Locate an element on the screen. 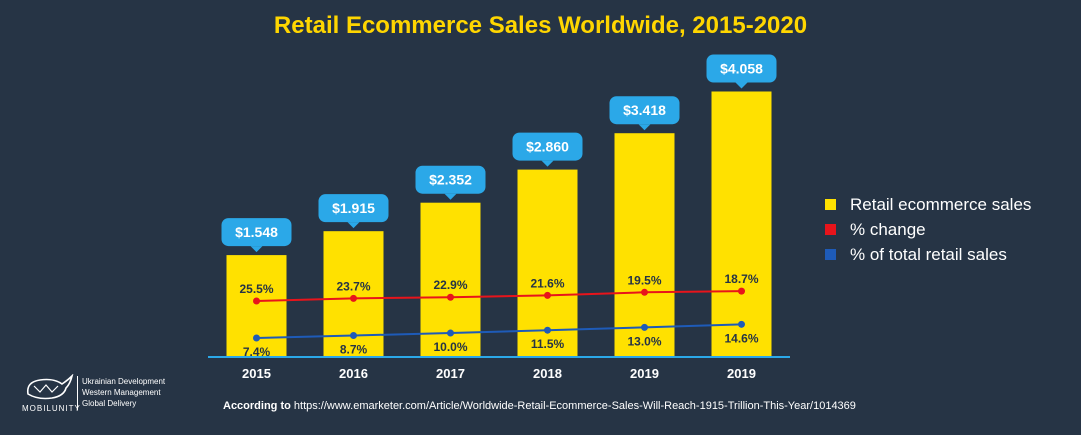  source-prefix: According to is located at coordinates (257, 406).